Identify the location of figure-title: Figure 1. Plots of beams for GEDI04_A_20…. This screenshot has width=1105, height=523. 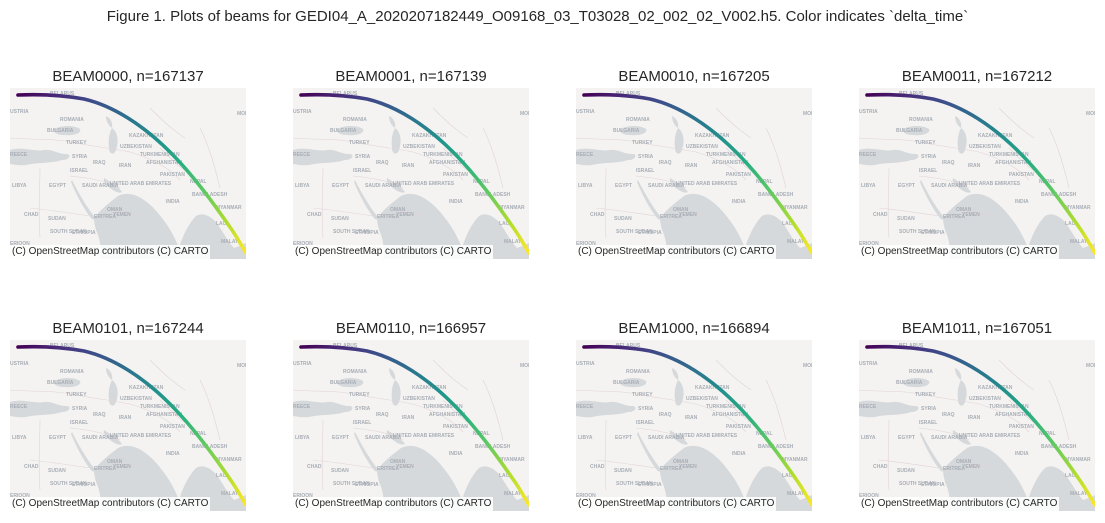
(537, 16).